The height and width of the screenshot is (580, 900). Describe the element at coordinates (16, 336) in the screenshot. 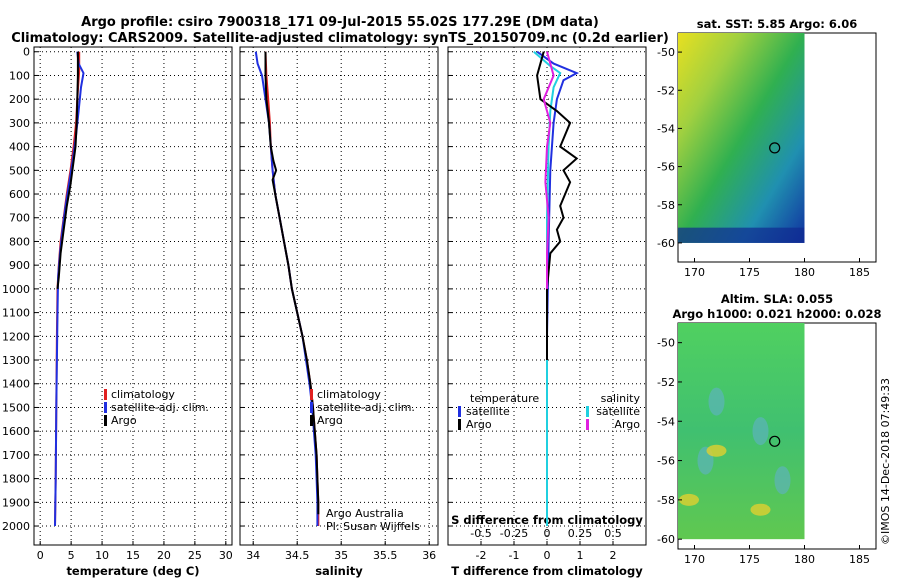

I see `depth-tick-label: 1200` at that location.